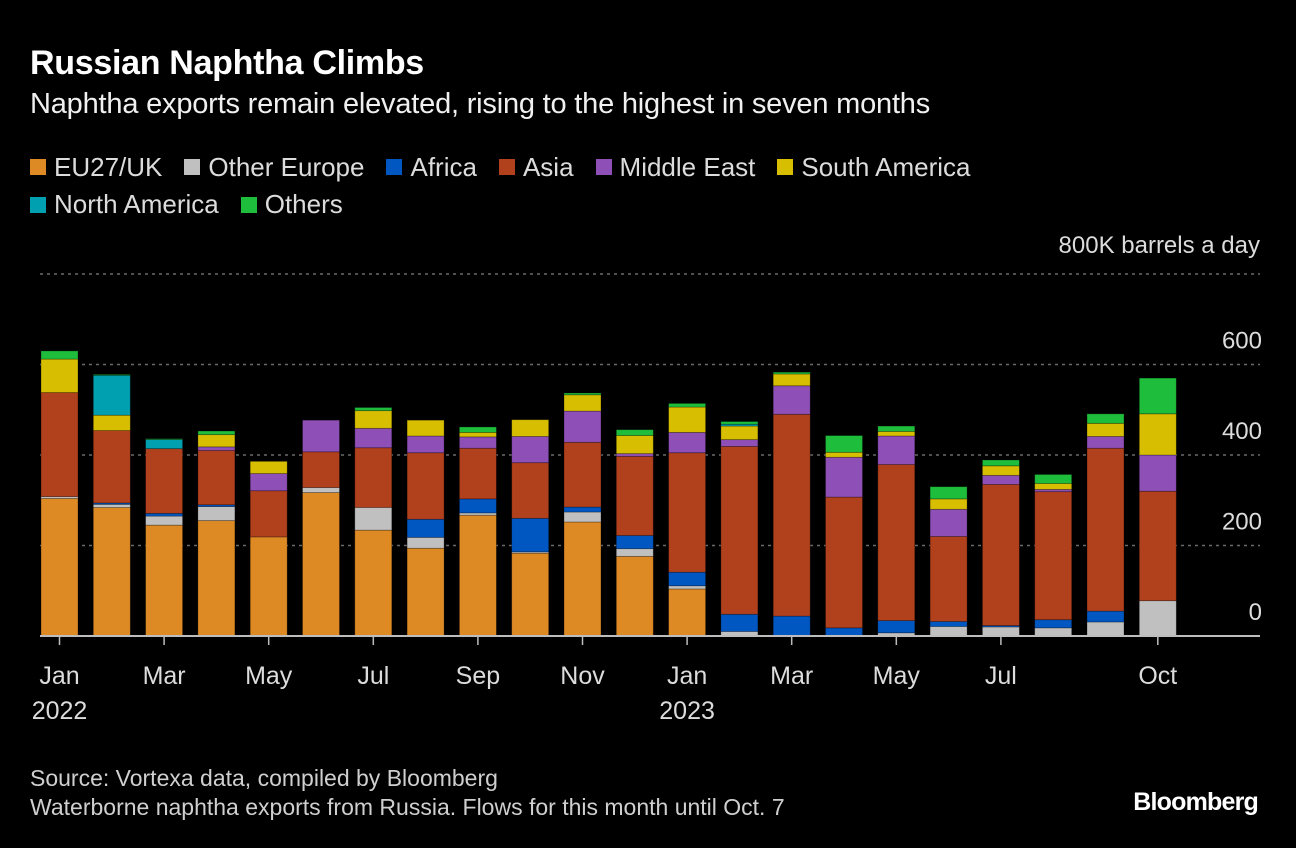 The width and height of the screenshot is (1296, 848). I want to click on chart-title: Russian Naphtha Climbs, so click(227, 63).